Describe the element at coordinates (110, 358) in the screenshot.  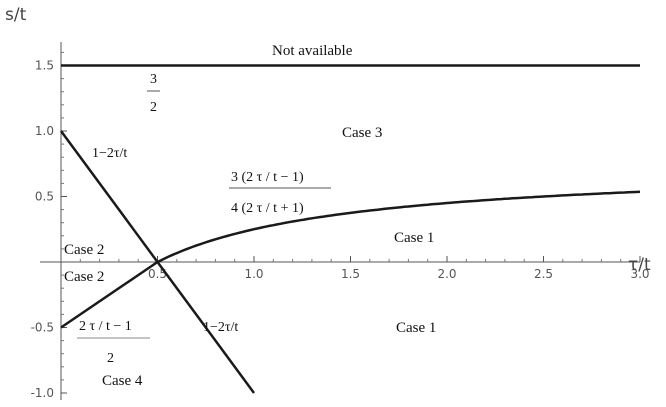
I see `left-formula-den: 2` at that location.